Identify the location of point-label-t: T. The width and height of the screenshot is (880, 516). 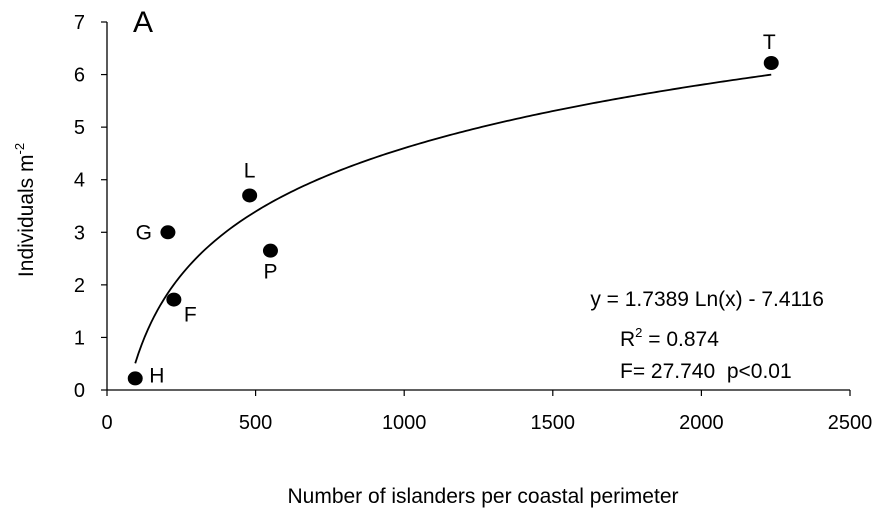
(769, 42).